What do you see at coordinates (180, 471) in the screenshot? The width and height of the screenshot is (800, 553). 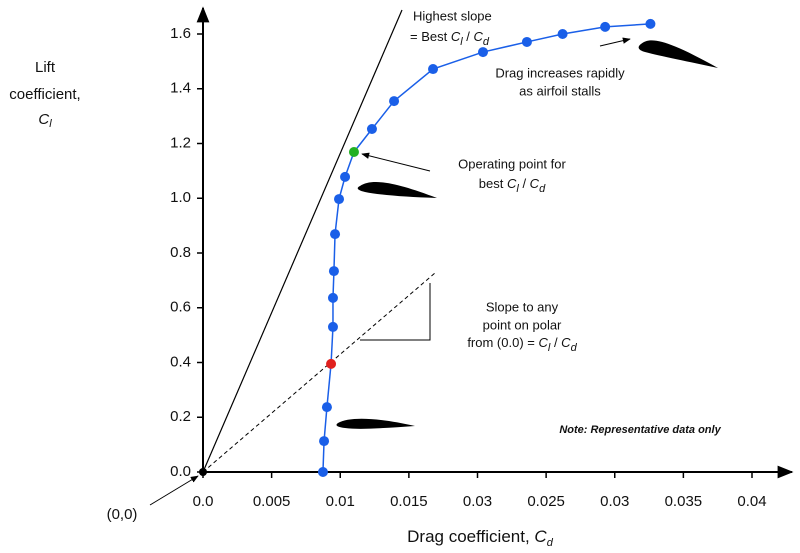 I see `y-tick-label: 0.0` at bounding box center [180, 471].